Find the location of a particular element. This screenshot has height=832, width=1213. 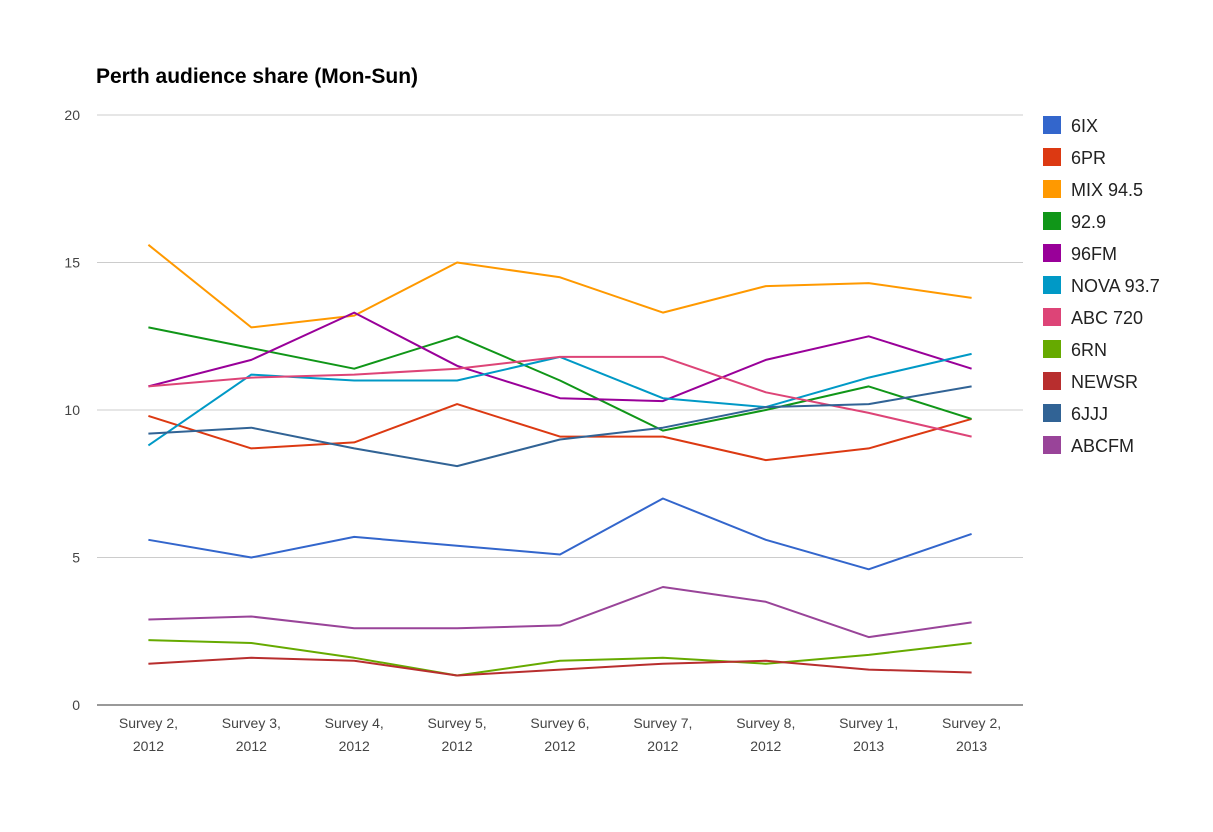

y-tick-label: 5 is located at coordinates (76, 558).